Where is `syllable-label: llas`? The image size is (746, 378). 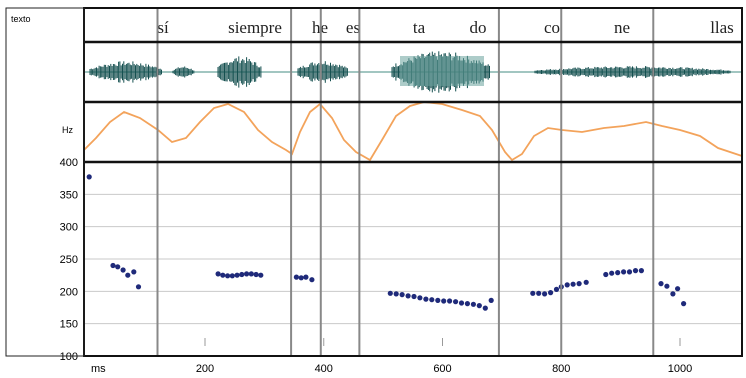 syllable-label: llas is located at coordinates (722, 27).